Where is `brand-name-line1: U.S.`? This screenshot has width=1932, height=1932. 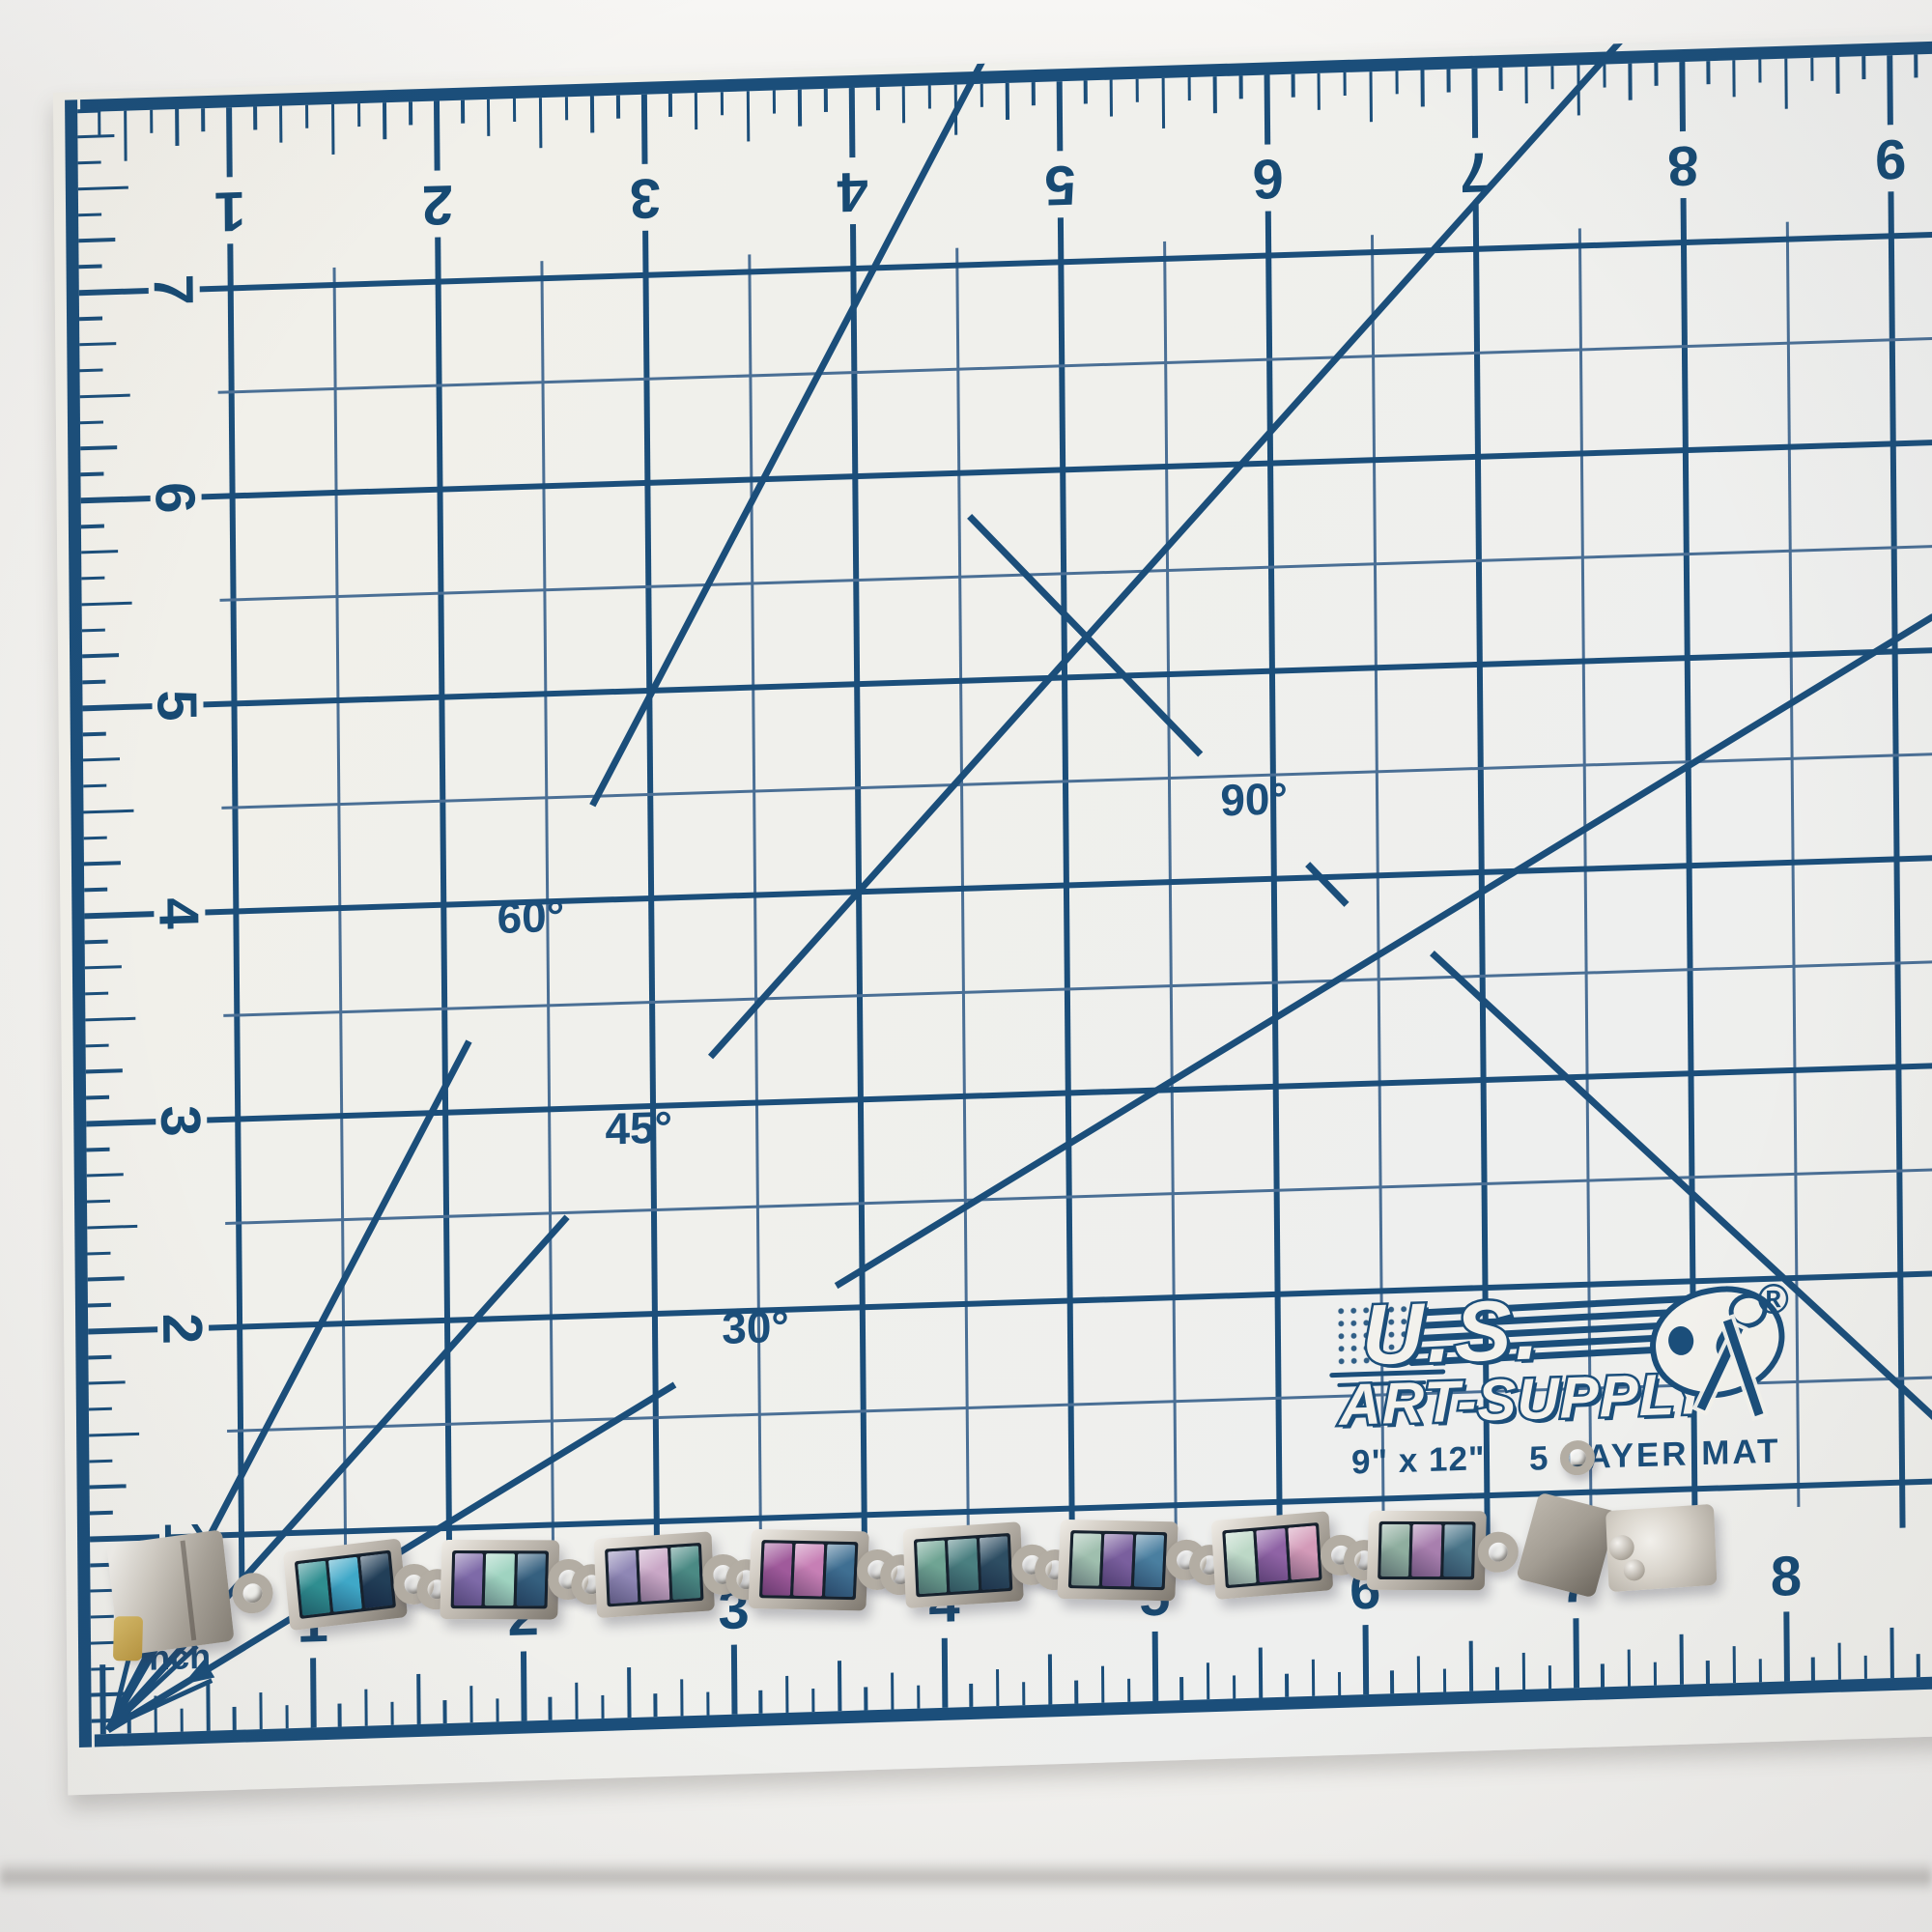
brand-name-line1: U.S. is located at coordinates (1452, 1332).